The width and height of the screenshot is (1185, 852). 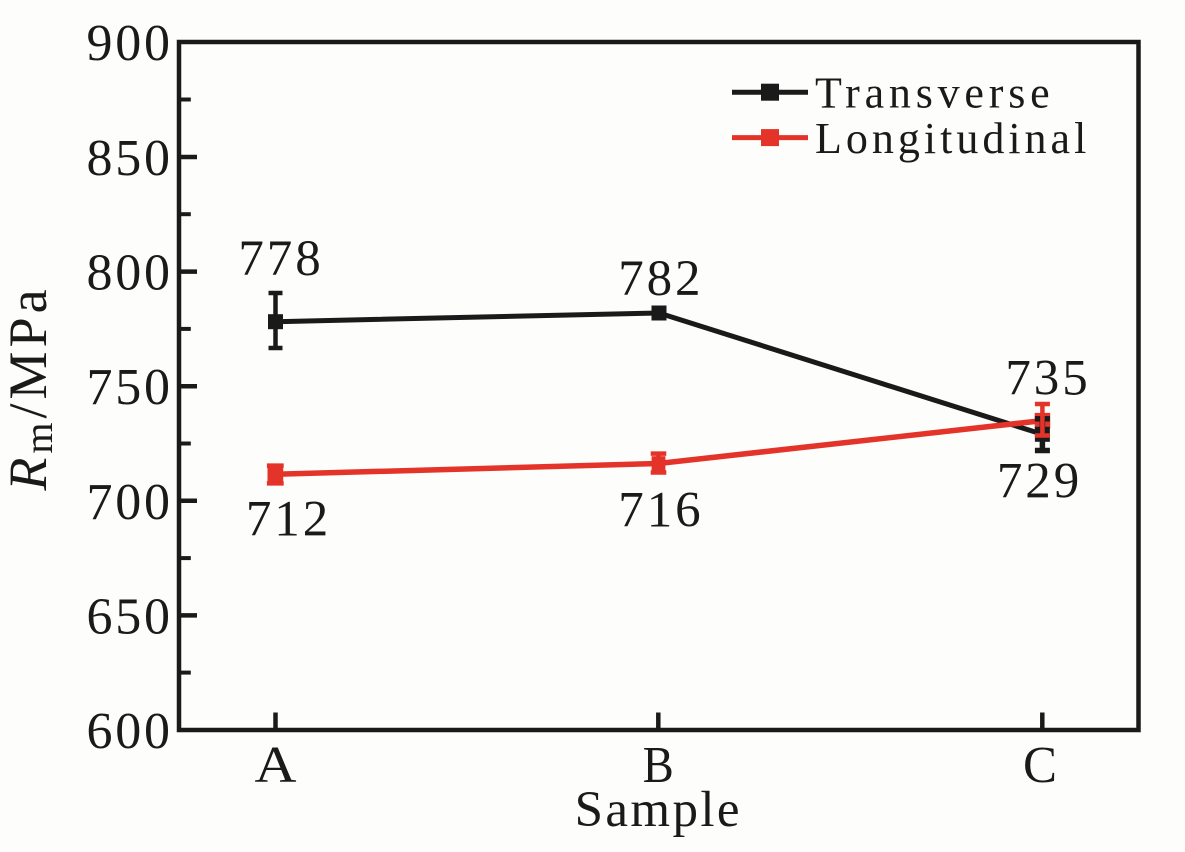 What do you see at coordinates (1040, 765) in the screenshot?
I see `svg-text: C` at bounding box center [1040, 765].